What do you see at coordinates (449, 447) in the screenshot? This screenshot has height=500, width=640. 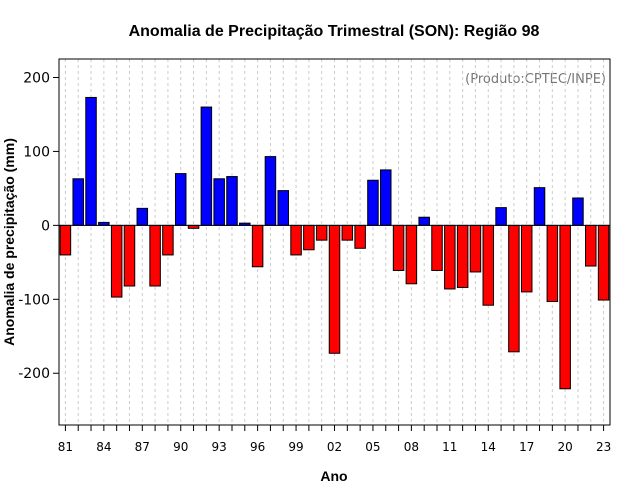 I see `x-tick-label: 11` at bounding box center [449, 447].